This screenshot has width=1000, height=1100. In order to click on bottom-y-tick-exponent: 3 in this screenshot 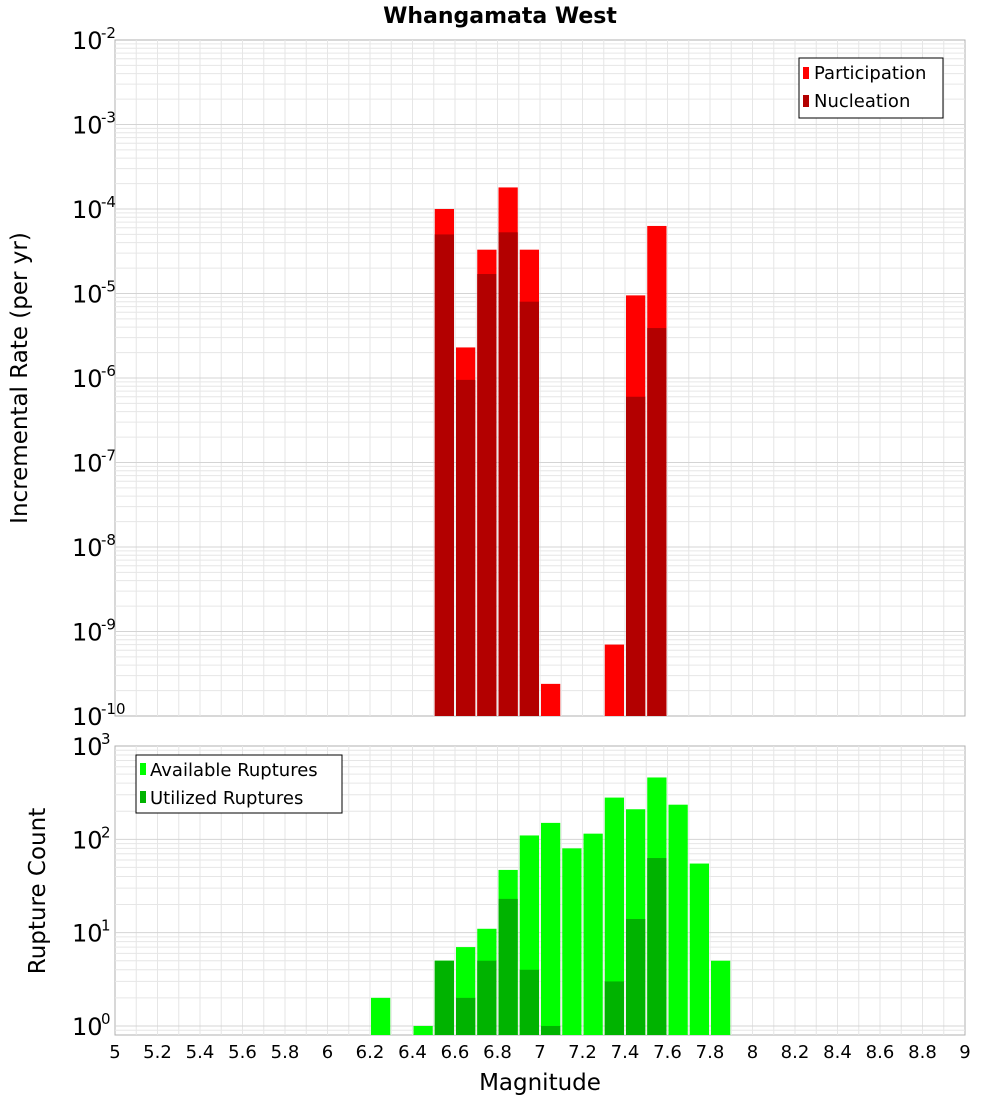, I will do `click(106, 739)`.